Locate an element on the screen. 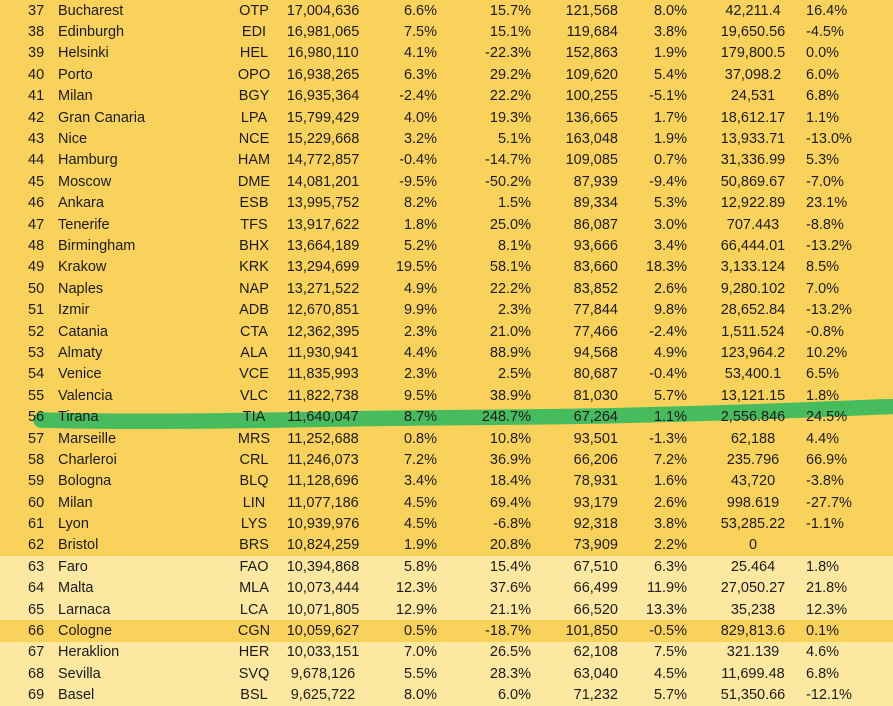 The image size is (893, 706). city-cell: Bucharest is located at coordinates (91, 10).